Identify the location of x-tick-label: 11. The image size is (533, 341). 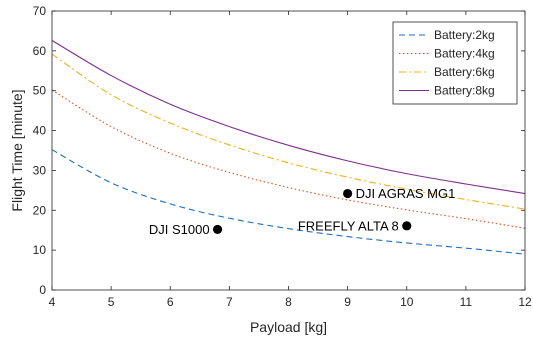
(466, 302).